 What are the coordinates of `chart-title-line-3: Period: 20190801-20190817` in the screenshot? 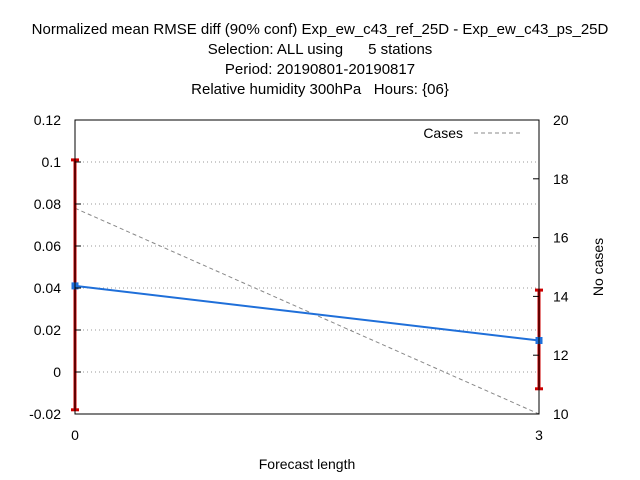 It's located at (320, 69).